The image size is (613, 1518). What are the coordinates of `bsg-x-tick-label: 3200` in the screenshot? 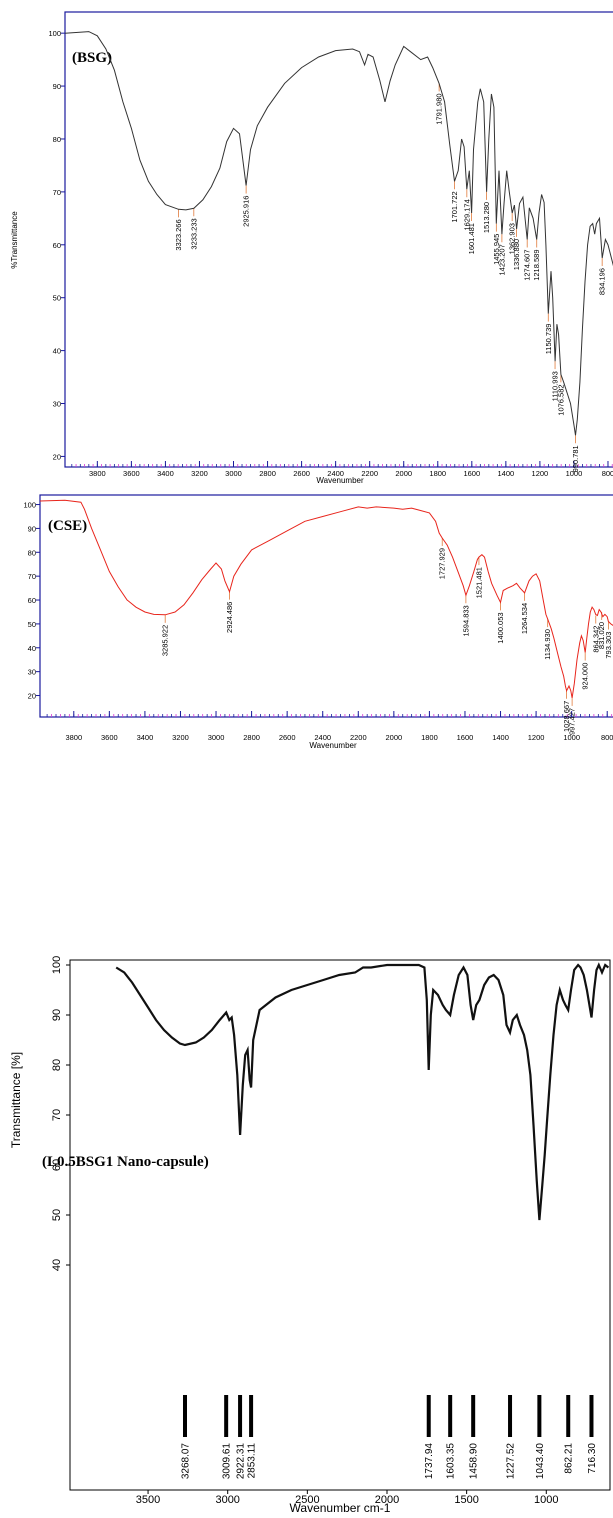 It's located at (199, 473).